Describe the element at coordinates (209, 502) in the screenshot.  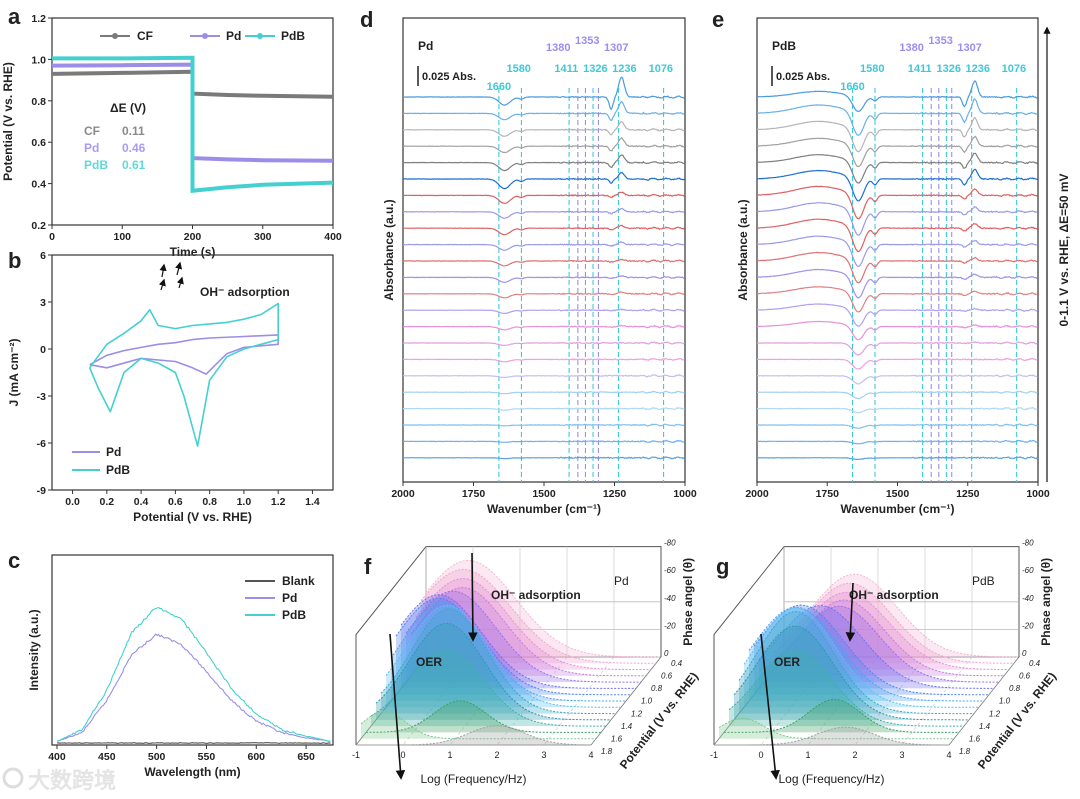
I see `x-tick-label: 0.8` at that location.